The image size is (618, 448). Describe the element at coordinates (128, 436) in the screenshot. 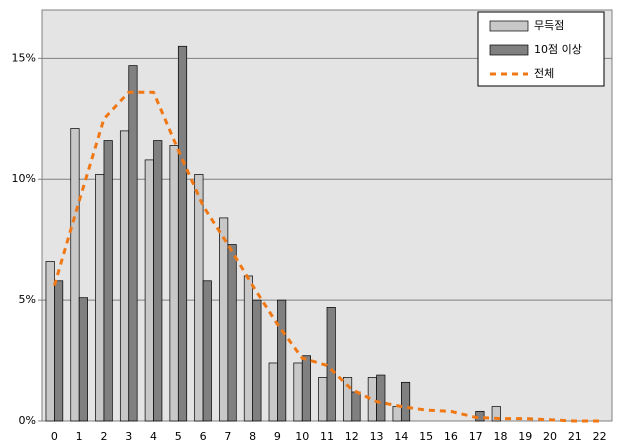

I see `x-tick-label: 3` at that location.